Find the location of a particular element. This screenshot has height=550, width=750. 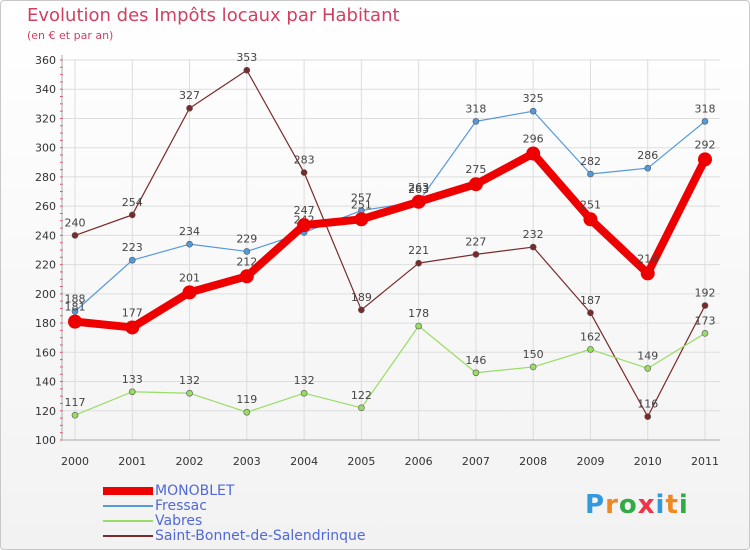

data-label-vabres: 146 is located at coordinates (475, 360).